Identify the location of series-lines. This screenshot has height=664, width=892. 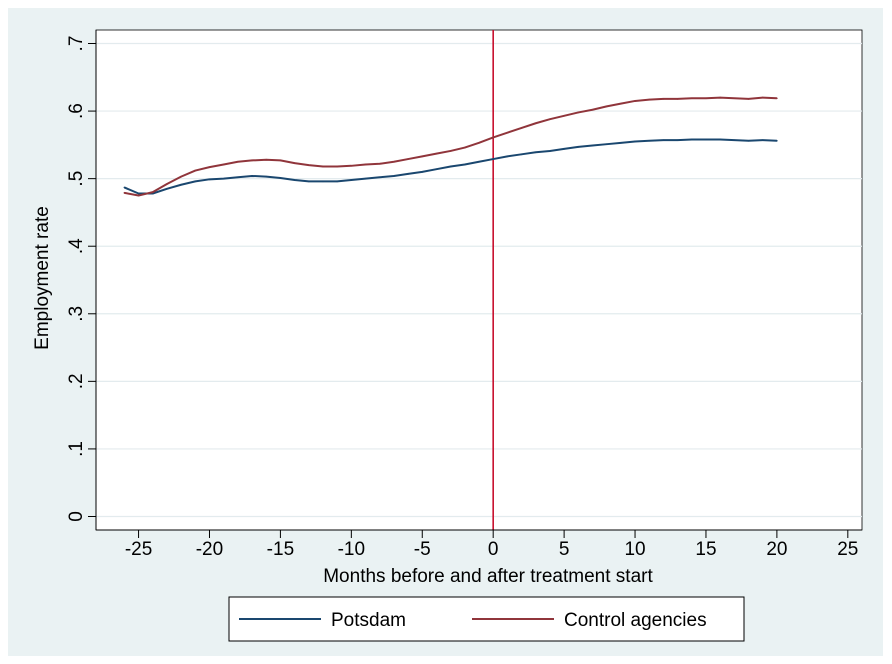
(450, 146).